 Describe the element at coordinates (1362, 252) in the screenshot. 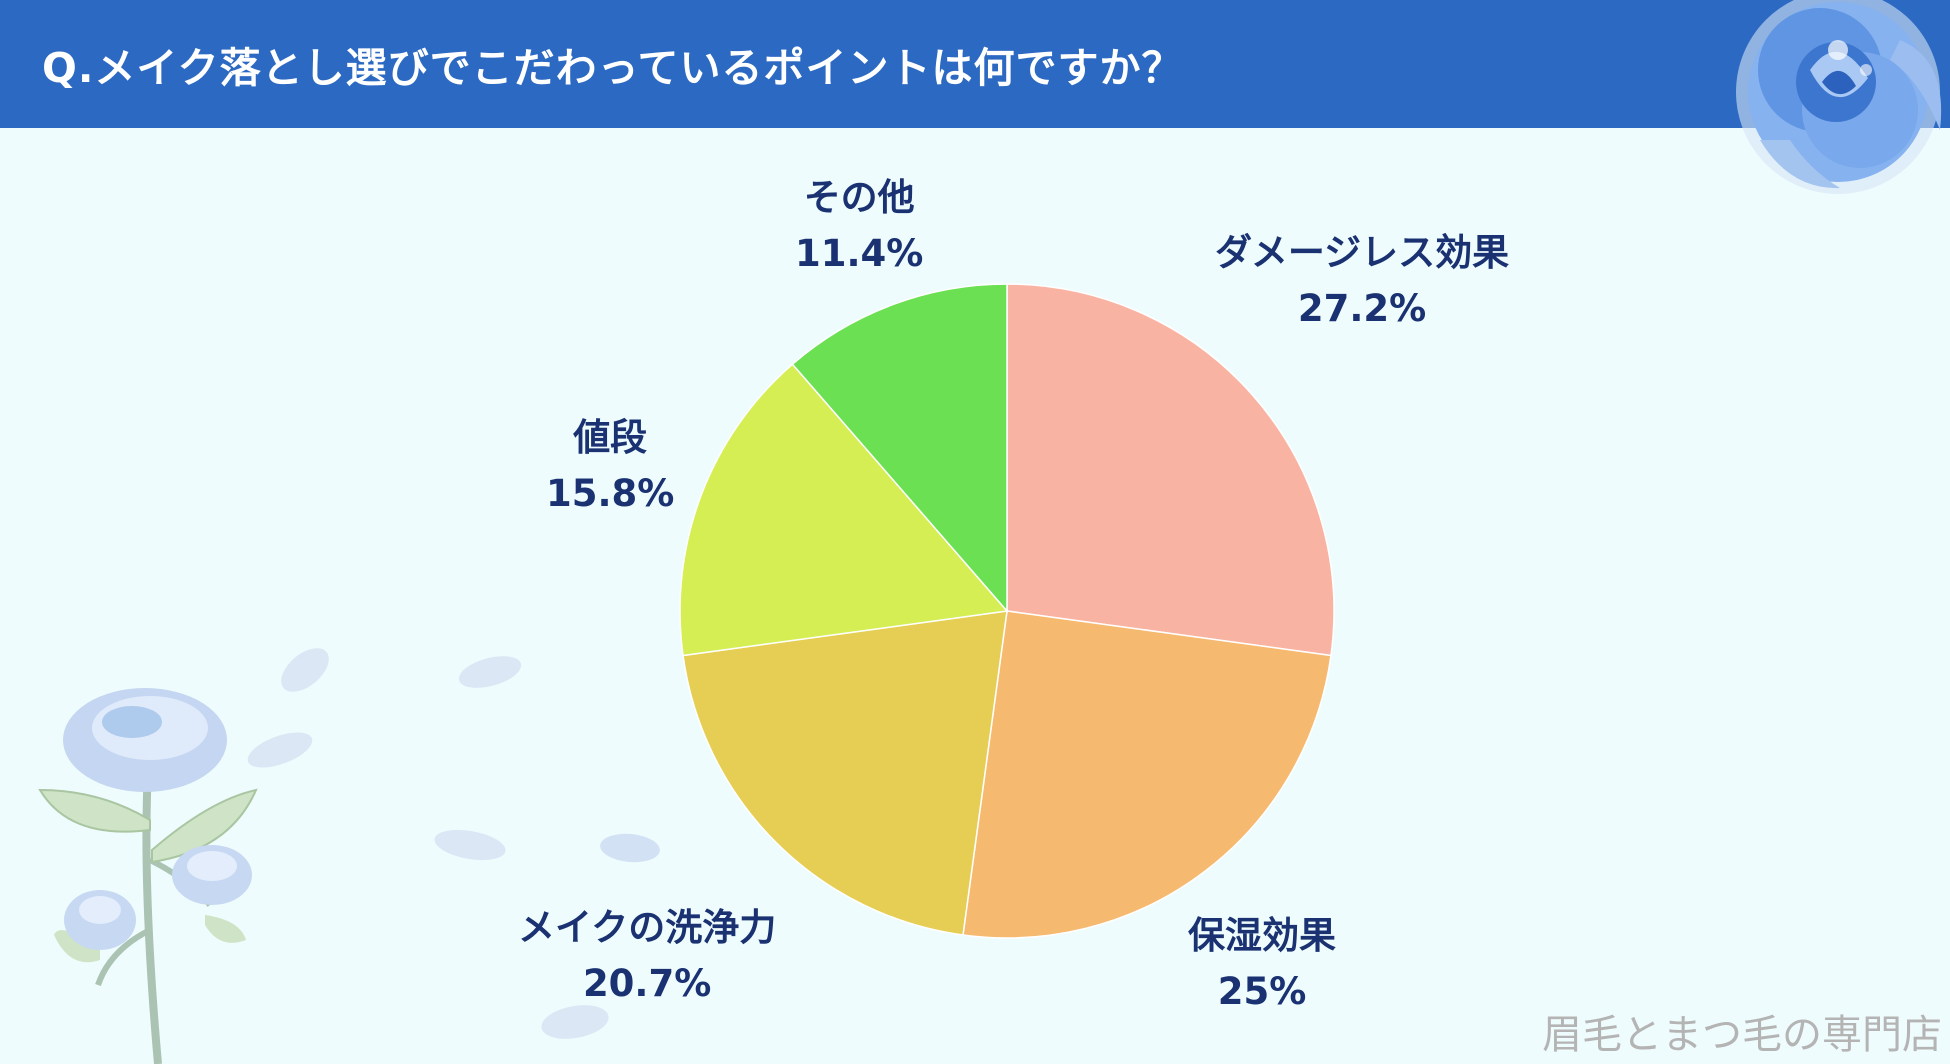

I see `slice-label-name: ダメージレス効果` at that location.